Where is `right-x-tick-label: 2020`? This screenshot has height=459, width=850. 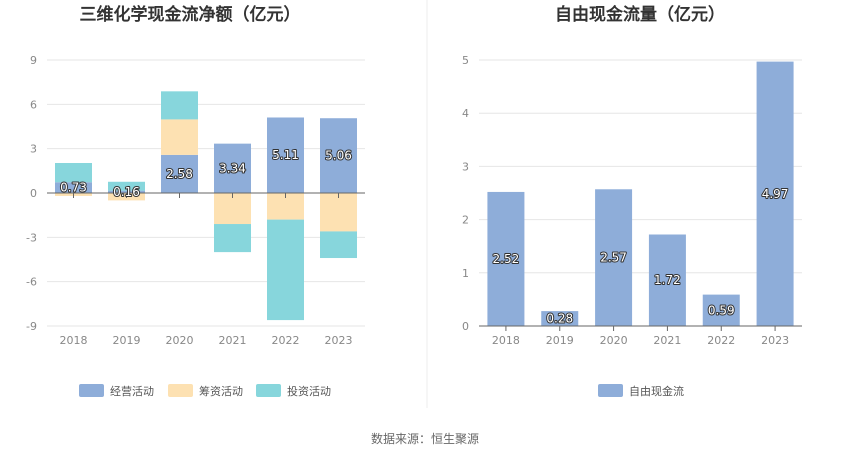
right-x-tick-label: 2020 is located at coordinates (614, 340).